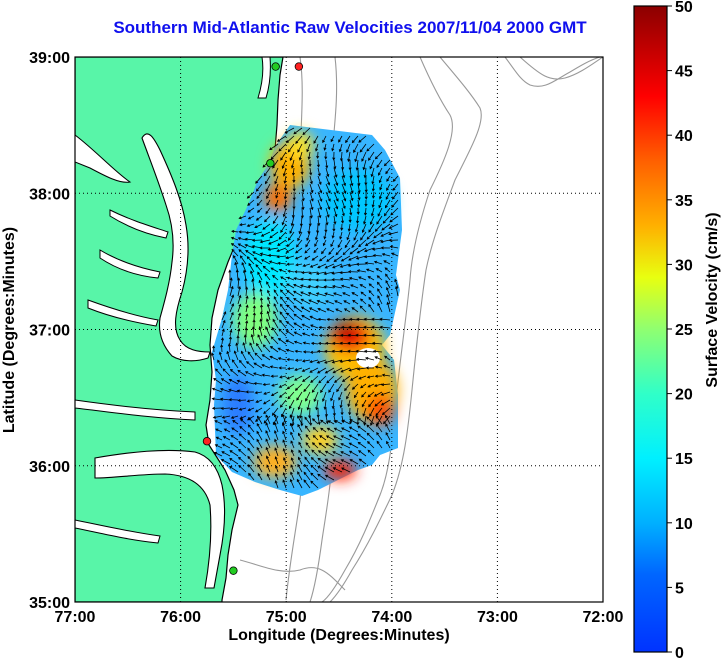 The width and height of the screenshot is (724, 659). I want to click on colorbar-tick-label: 5, so click(679, 588).